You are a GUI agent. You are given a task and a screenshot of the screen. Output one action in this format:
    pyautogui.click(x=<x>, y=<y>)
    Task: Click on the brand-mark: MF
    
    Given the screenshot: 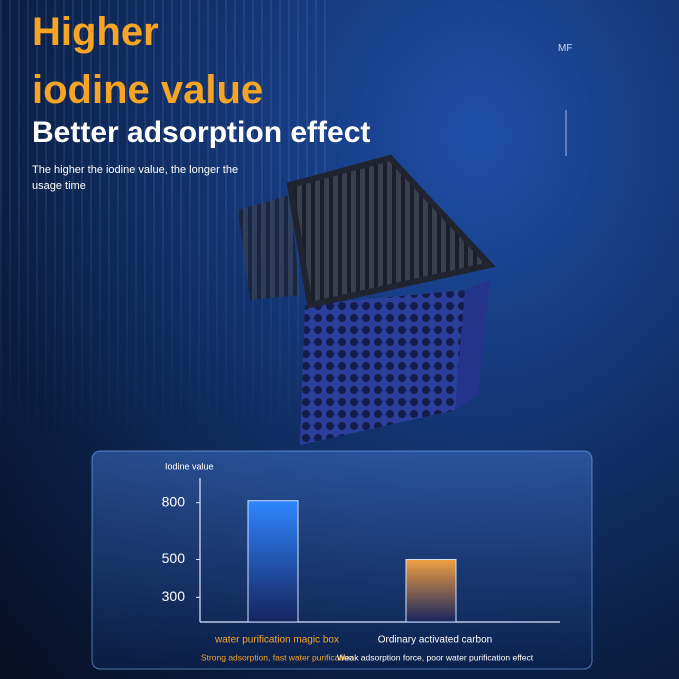 What is the action you would take?
    pyautogui.click(x=565, y=48)
    